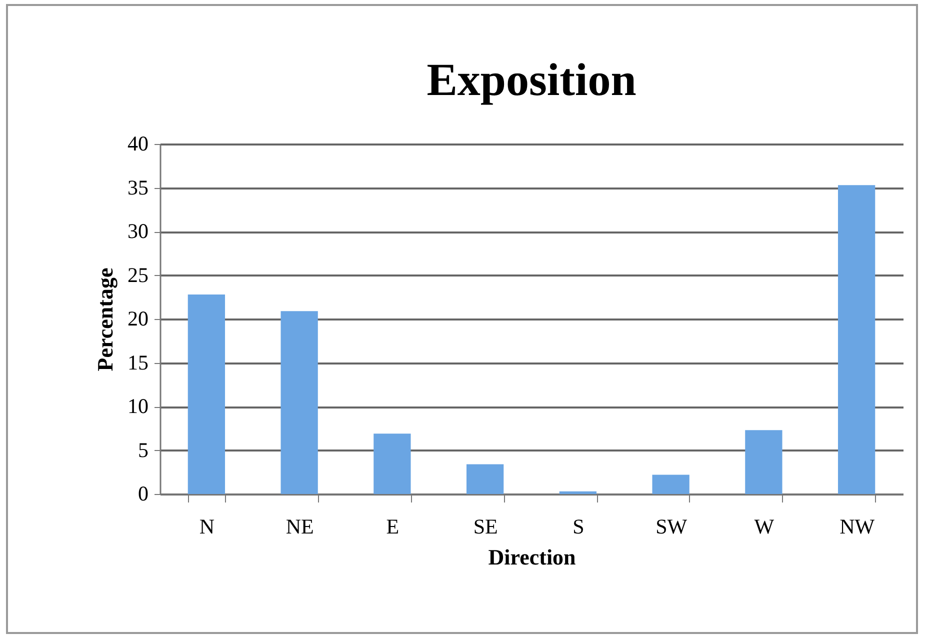 Image resolution: width=929 pixels, height=639 pixels. What do you see at coordinates (764, 526) in the screenshot?
I see `x-tick-label: W` at bounding box center [764, 526].